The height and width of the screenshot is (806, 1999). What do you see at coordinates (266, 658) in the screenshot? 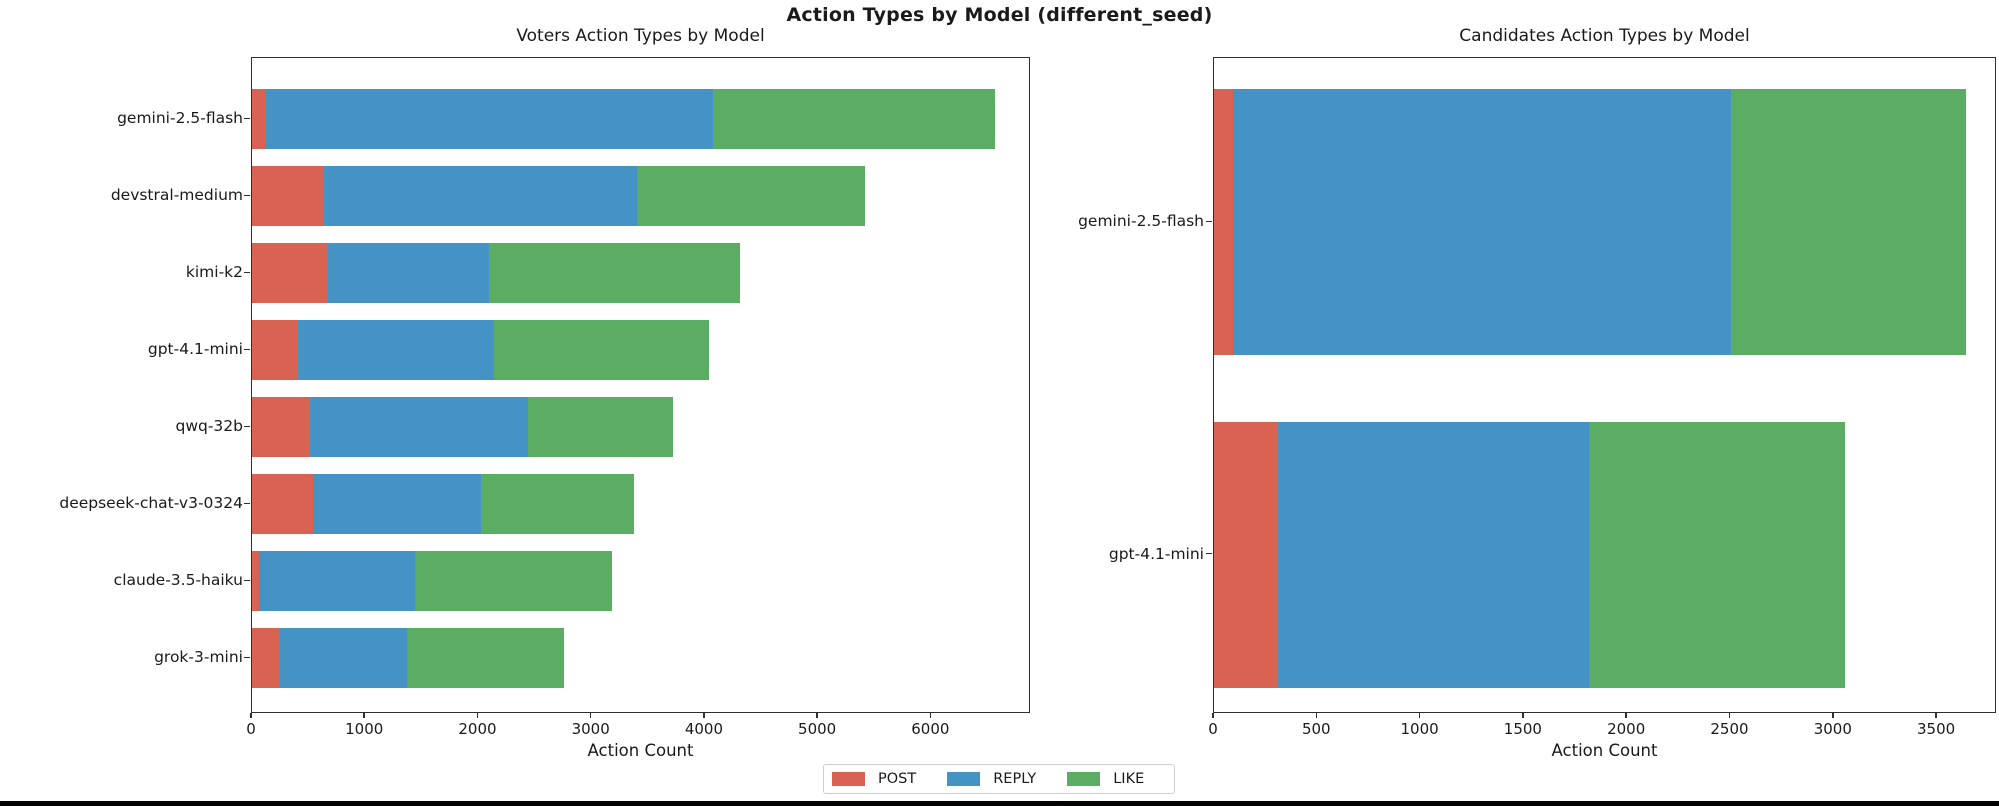
I see `bar-segment-post-grok-3-mini` at bounding box center [266, 658].